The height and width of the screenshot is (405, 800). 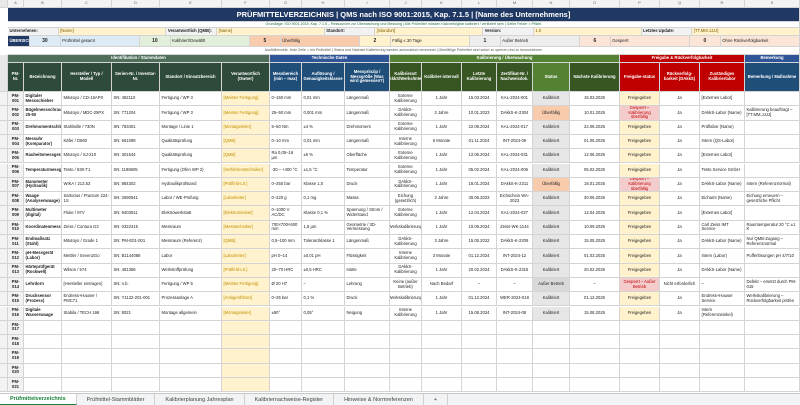 What do you see at coordinates (16, 142) in the screenshot?
I see `table-cell: PM-004` at bounding box center [16, 142].